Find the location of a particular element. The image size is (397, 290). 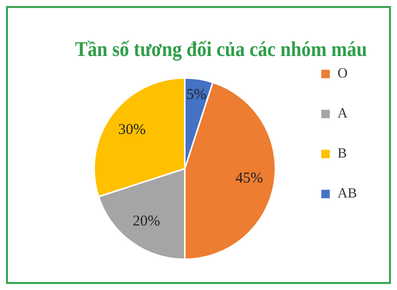

data-label: 20% is located at coordinates (146, 221).